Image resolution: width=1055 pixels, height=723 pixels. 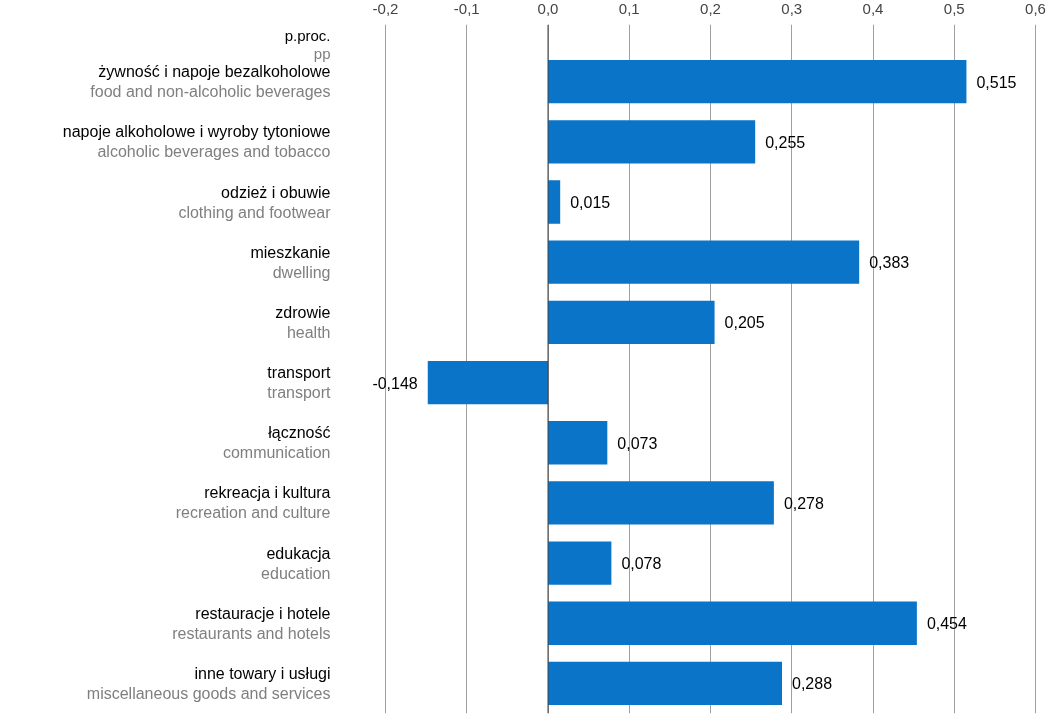 What do you see at coordinates (210, 82) in the screenshot?
I see `y-tick-label: żywność i napoje bezalkoholowe food and non-alcoholic beverages` at bounding box center [210, 82].